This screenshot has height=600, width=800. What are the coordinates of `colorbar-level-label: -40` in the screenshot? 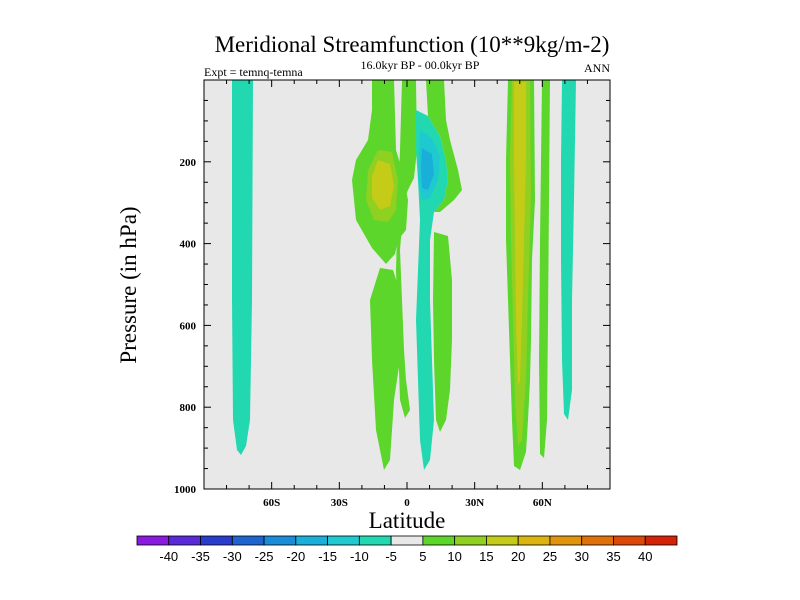 It's located at (168, 556).